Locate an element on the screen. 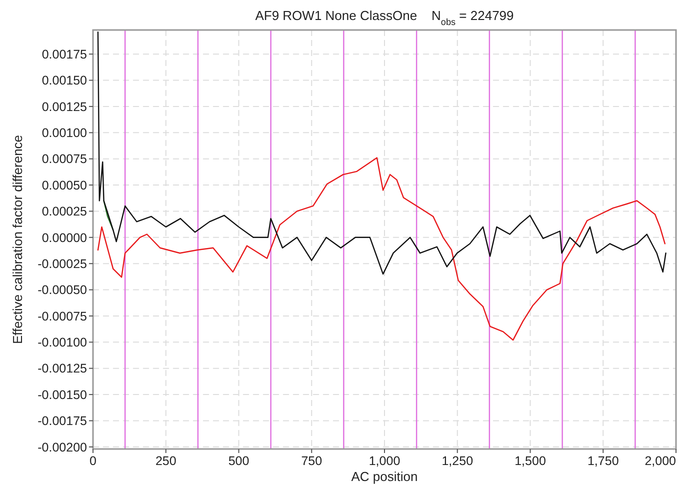  x-axis-title: AC position is located at coordinates (384, 476).